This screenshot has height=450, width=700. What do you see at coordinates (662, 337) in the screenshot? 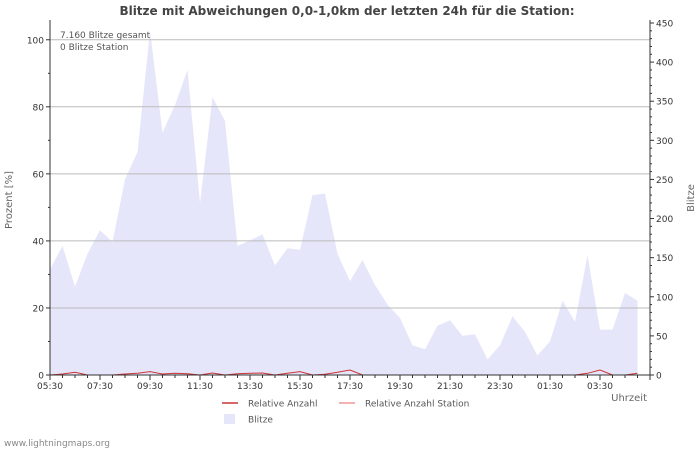
I see `right-tick-label: 50` at bounding box center [662, 337].